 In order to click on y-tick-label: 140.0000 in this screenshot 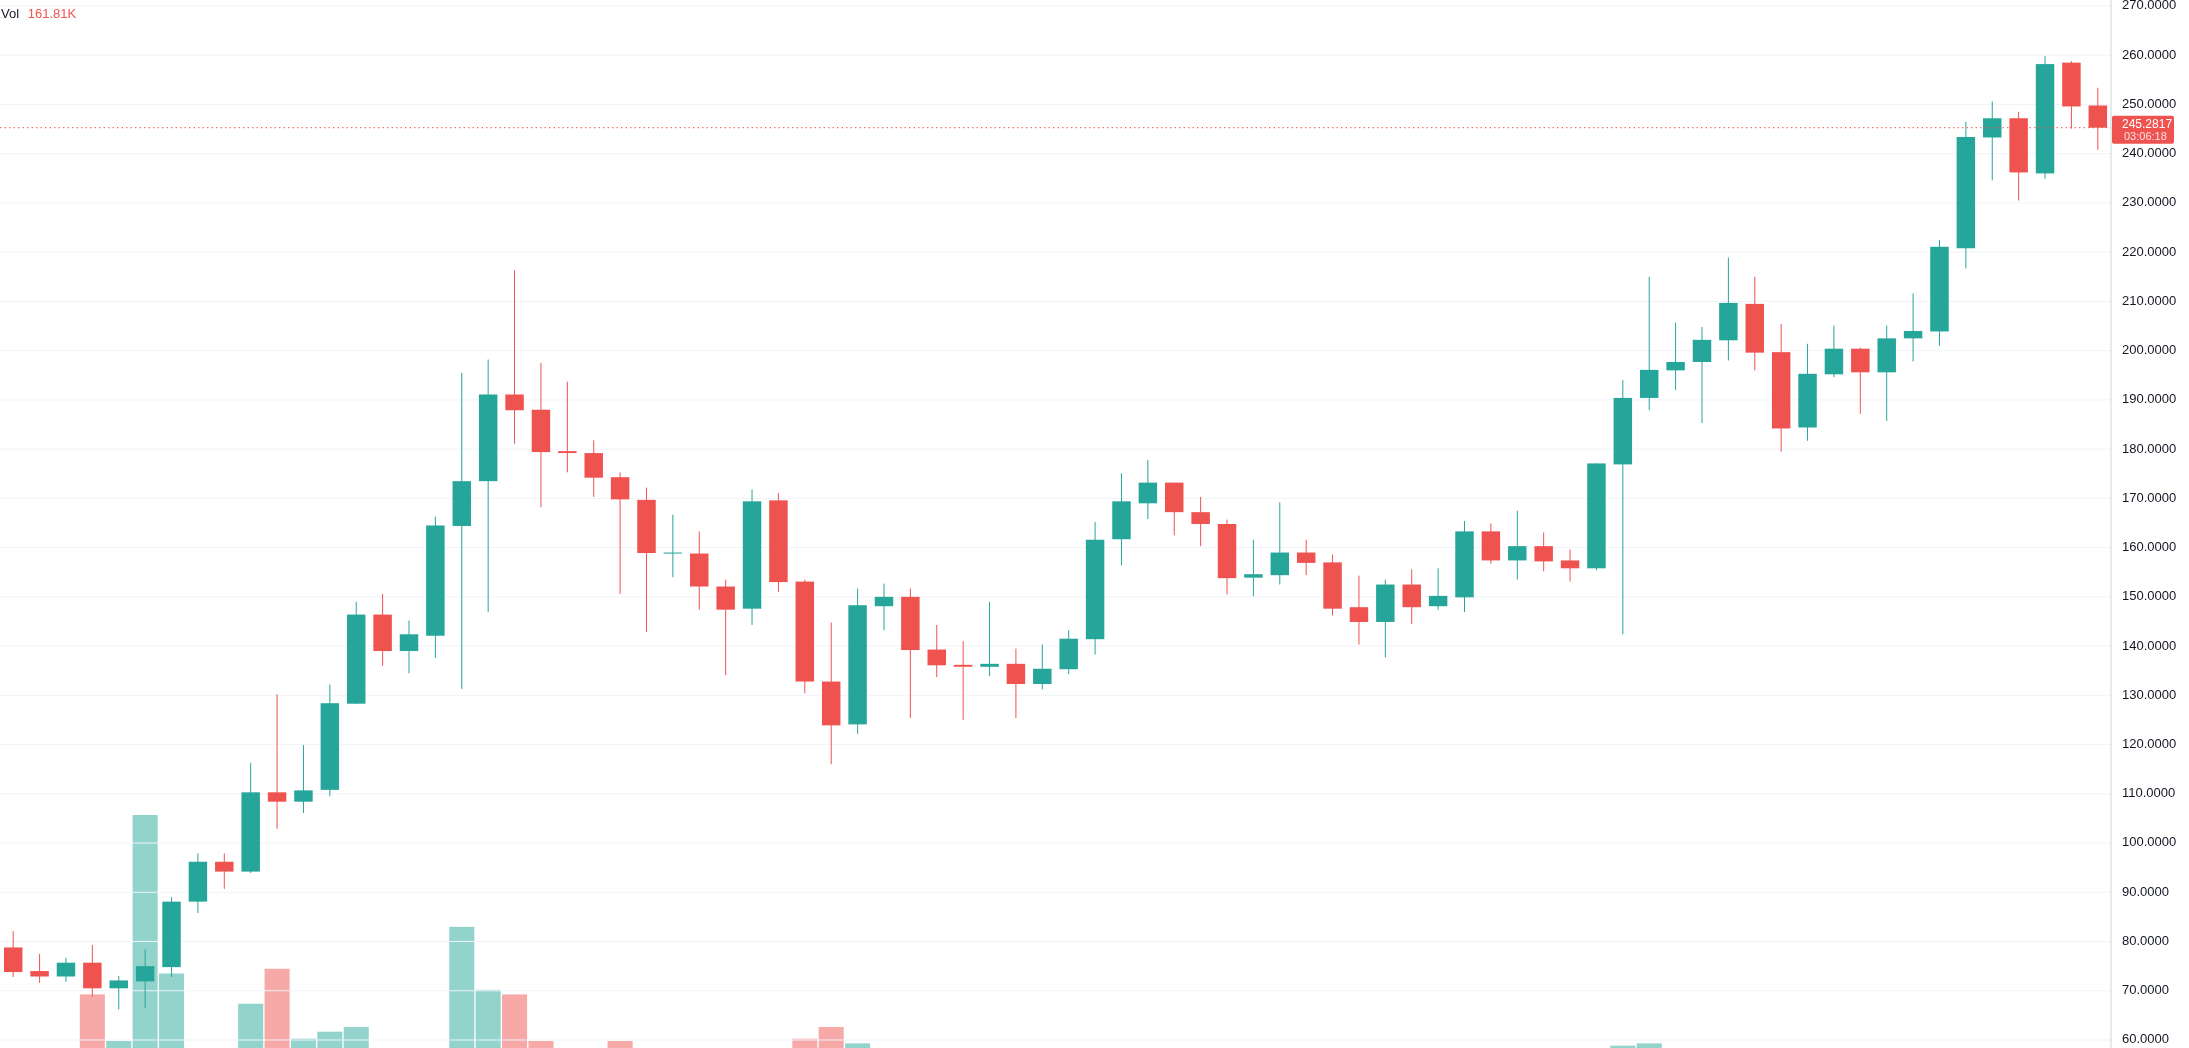, I will do `click(2149, 645)`.